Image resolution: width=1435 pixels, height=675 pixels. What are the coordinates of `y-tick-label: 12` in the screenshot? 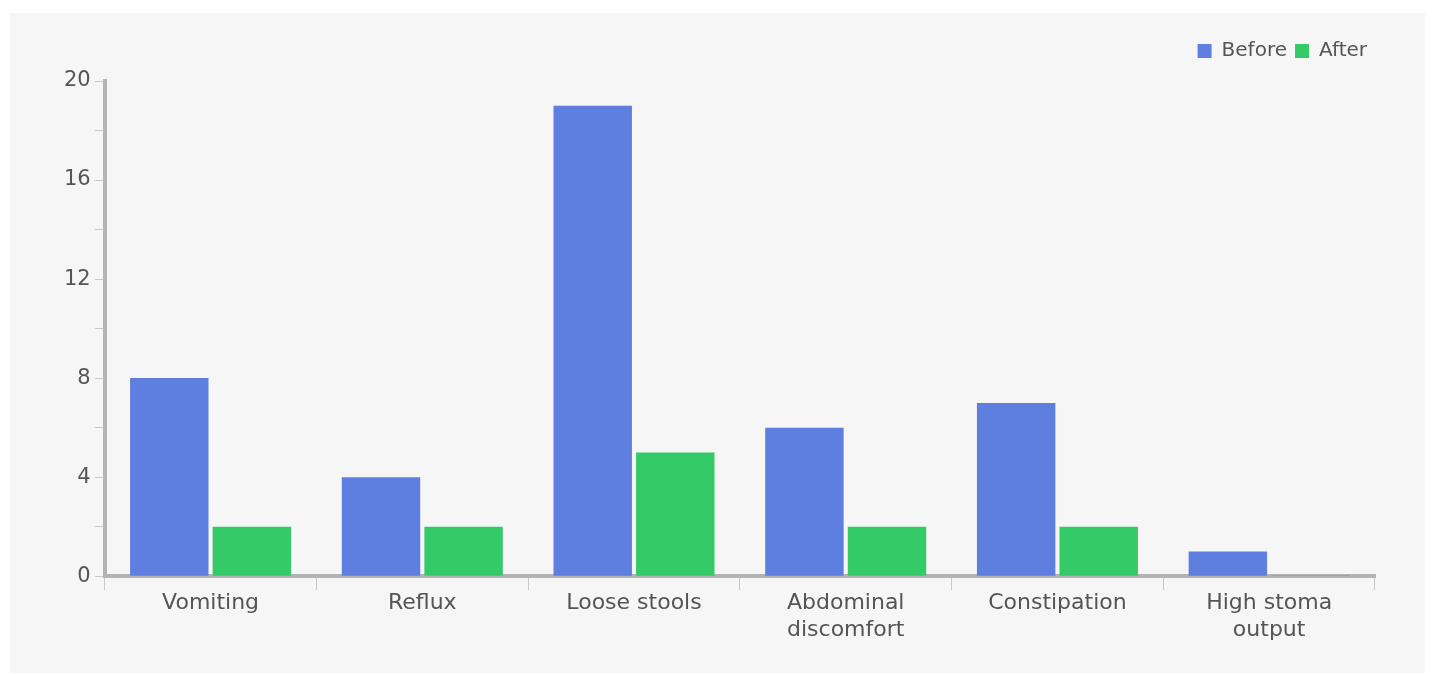 It's located at (77, 277).